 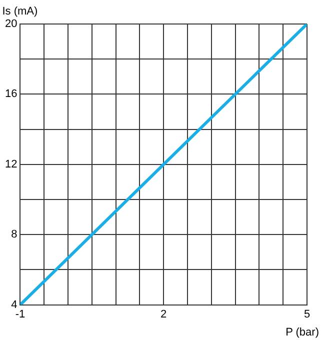 I want to click on y-axis-title: Is (mA), so click(x=20, y=12).